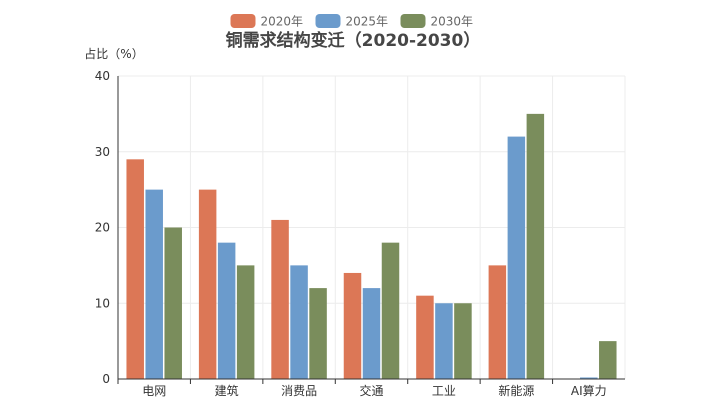 The width and height of the screenshot is (707, 416). I want to click on x-tick-labels: 电网 建筑 消费品 交通 工业 新能源 AI算力, so click(374, 390).